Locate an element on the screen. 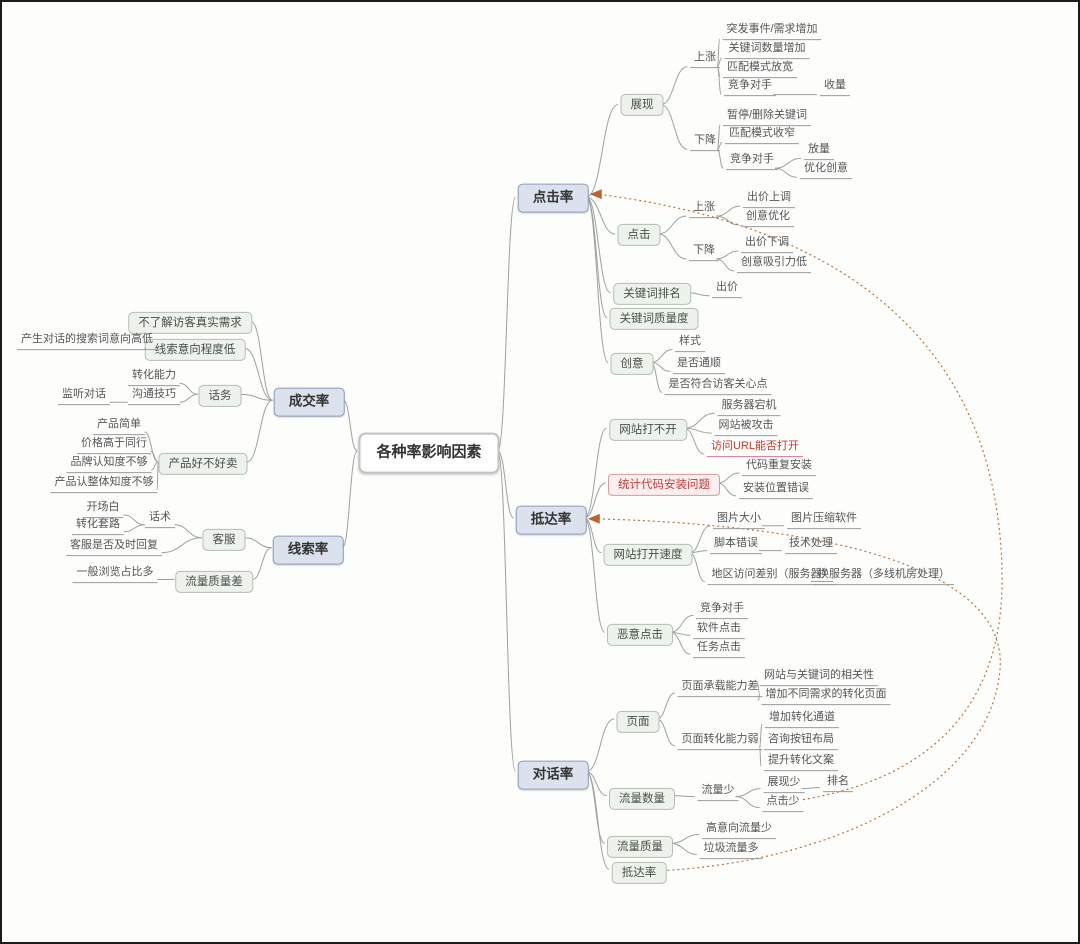 The height and width of the screenshot is (944, 1080). mindmap-node-d2a: 产生对话的搜索词意向高低 is located at coordinates (87, 341).